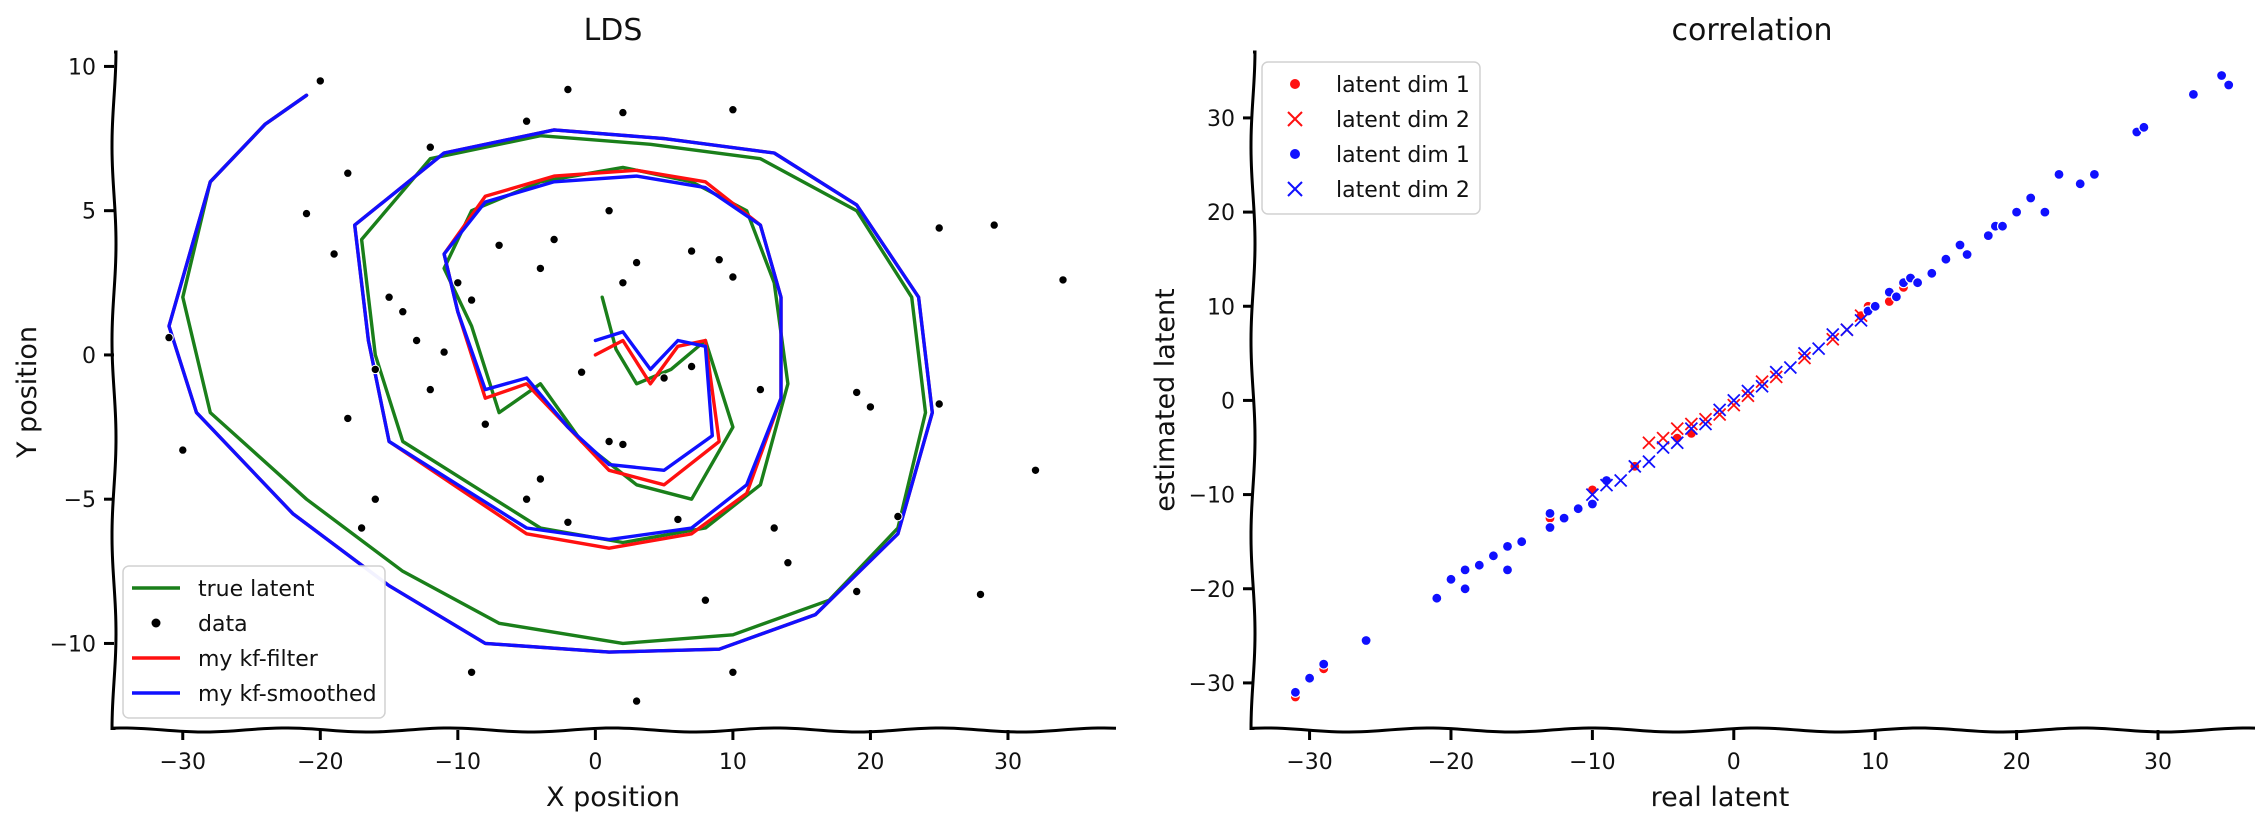 The height and width of the screenshot is (832, 2267). Describe the element at coordinates (254, 642) in the screenshot. I see `lds-legend-box` at that location.